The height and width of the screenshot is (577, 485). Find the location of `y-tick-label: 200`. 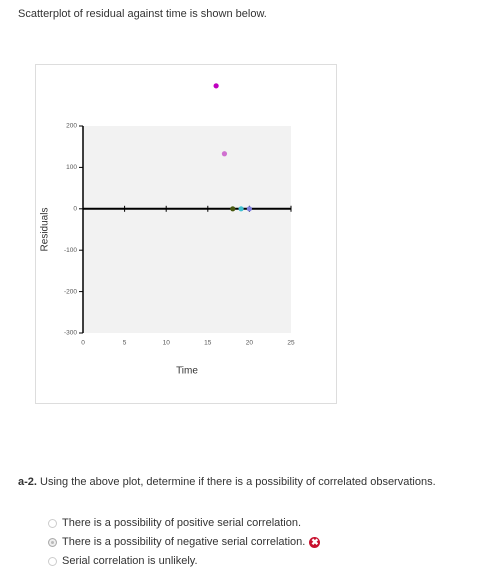

y-tick-label: 200 is located at coordinates (71, 126).